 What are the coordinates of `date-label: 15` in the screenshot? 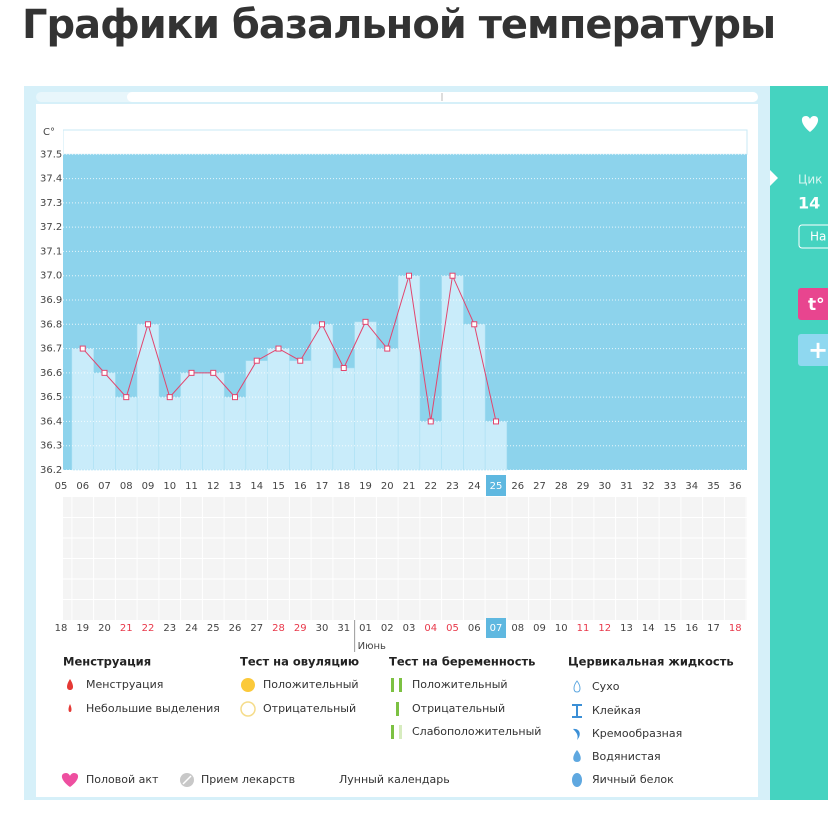 It's located at (670, 628).